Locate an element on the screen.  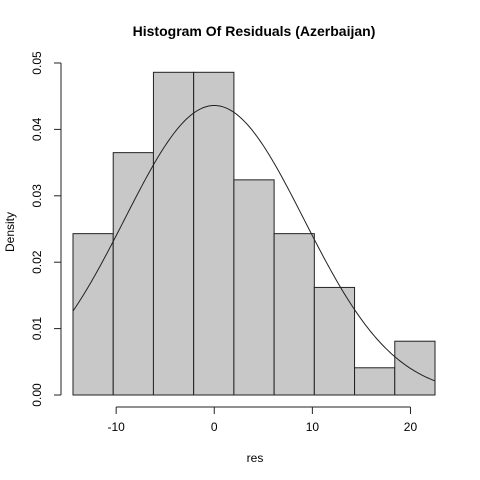
x-tick-label: 0 is located at coordinates (214, 427).